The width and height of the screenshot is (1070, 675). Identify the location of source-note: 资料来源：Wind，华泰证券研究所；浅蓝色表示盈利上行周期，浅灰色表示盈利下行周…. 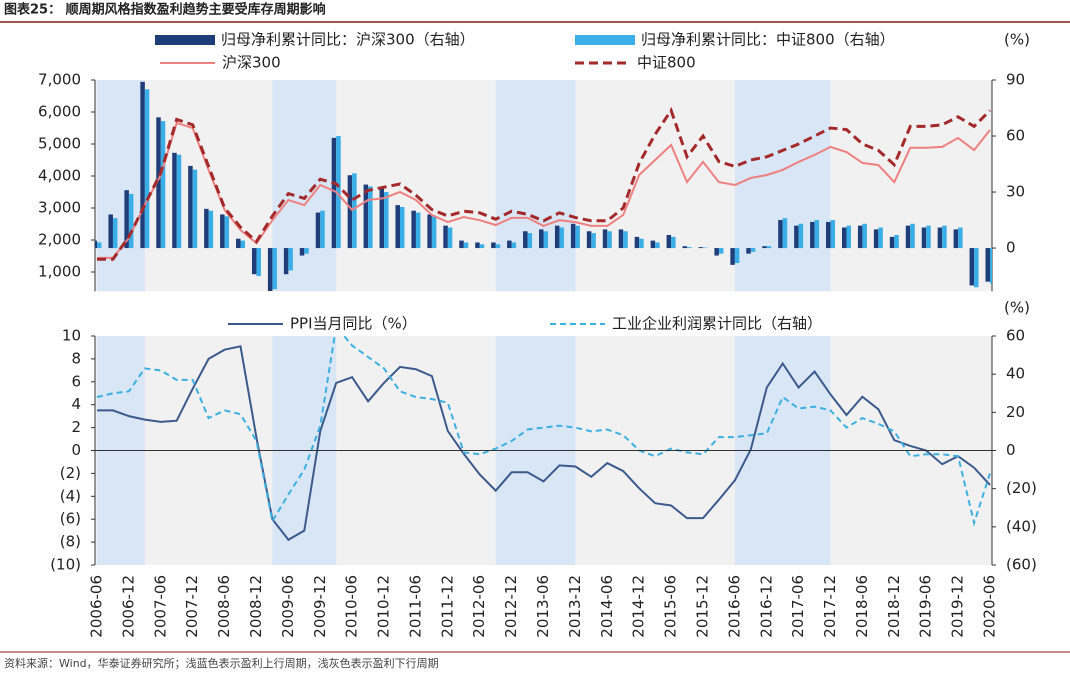
(221, 663).